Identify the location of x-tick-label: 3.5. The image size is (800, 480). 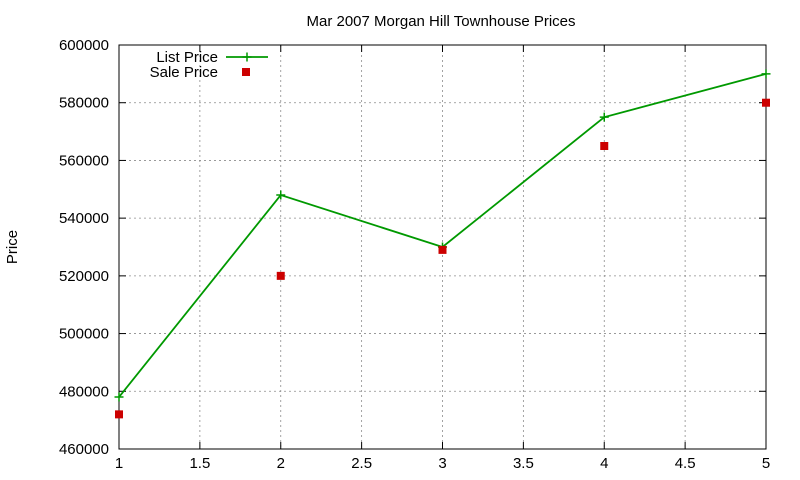
(523, 463).